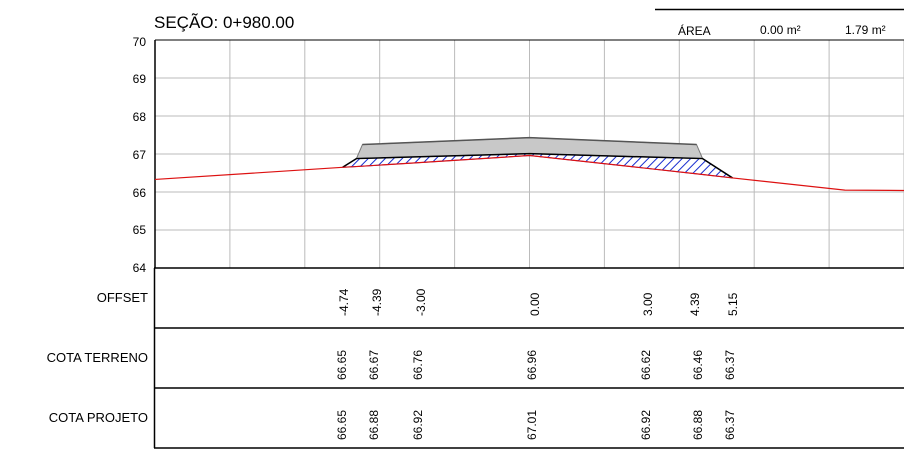 The width and height of the screenshot is (904, 456). I want to click on y-axis-labels: 70 69 68 67 66 65 64, so click(140, 155).